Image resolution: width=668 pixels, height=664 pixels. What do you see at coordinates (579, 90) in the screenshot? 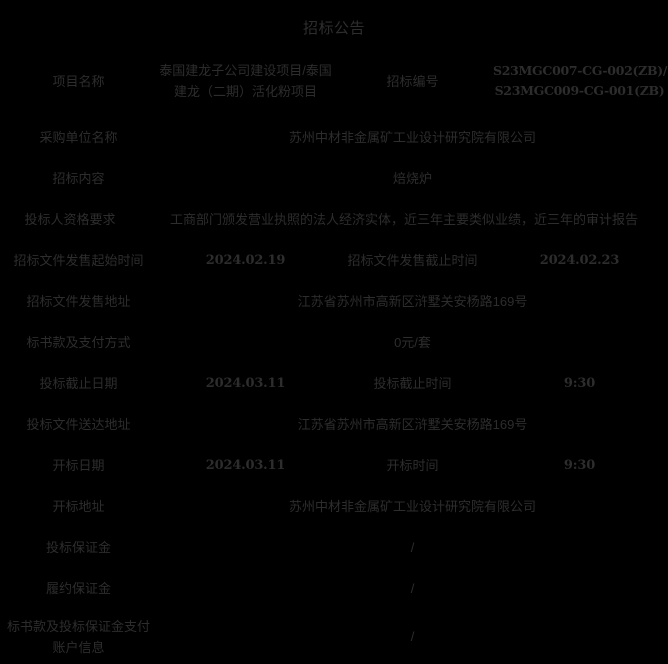
I see `tender-number-line-2: S23MGC009-CG-001(ZB)` at bounding box center [579, 90].